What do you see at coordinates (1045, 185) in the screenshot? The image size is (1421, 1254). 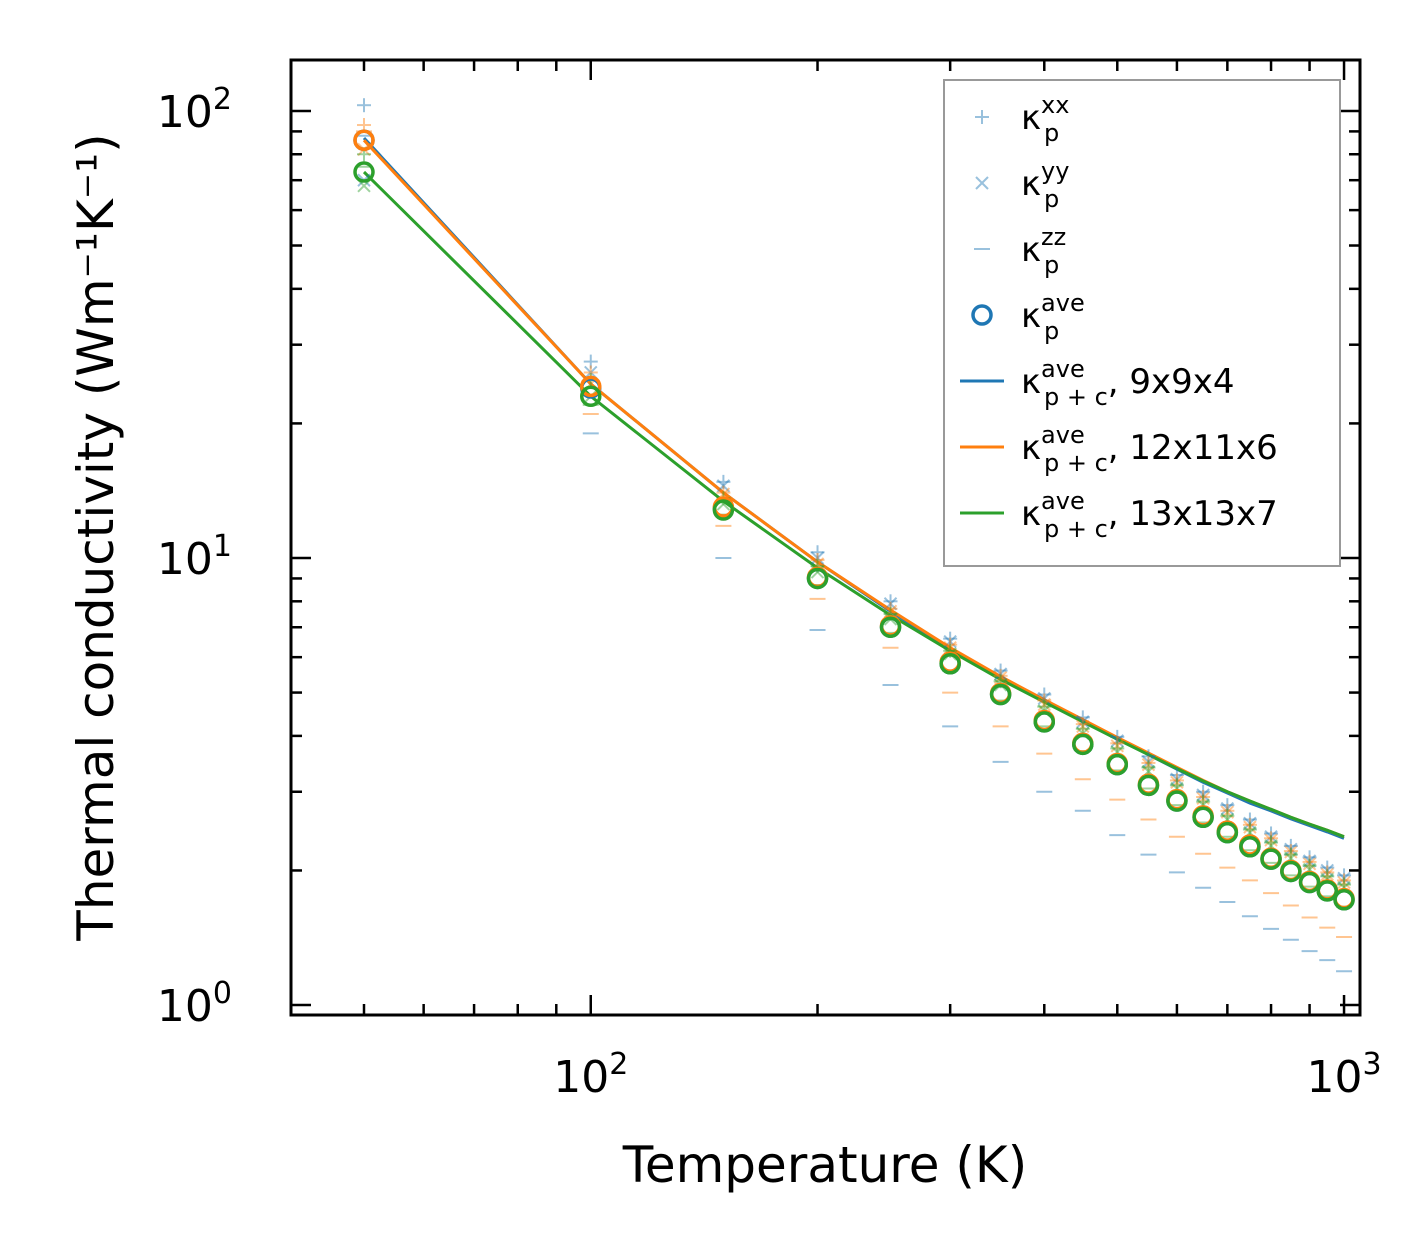 I see `legend-label: κyy p` at bounding box center [1045, 185].